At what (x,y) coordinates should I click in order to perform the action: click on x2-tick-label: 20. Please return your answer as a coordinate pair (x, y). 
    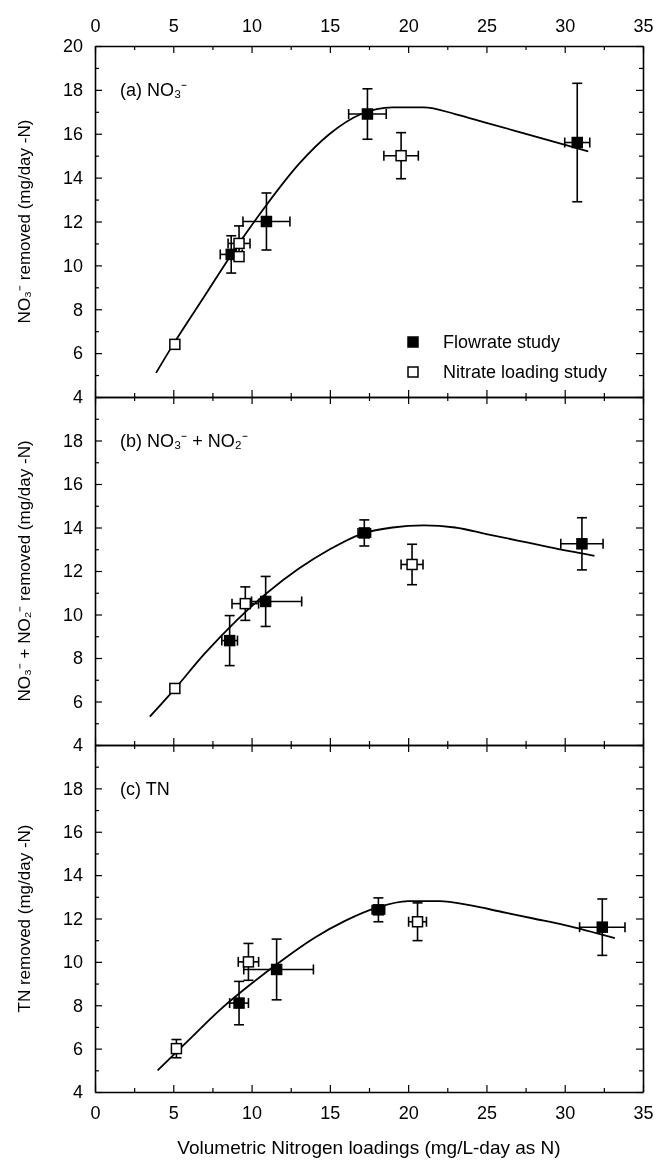
    Looking at the image, I should click on (408, 26).